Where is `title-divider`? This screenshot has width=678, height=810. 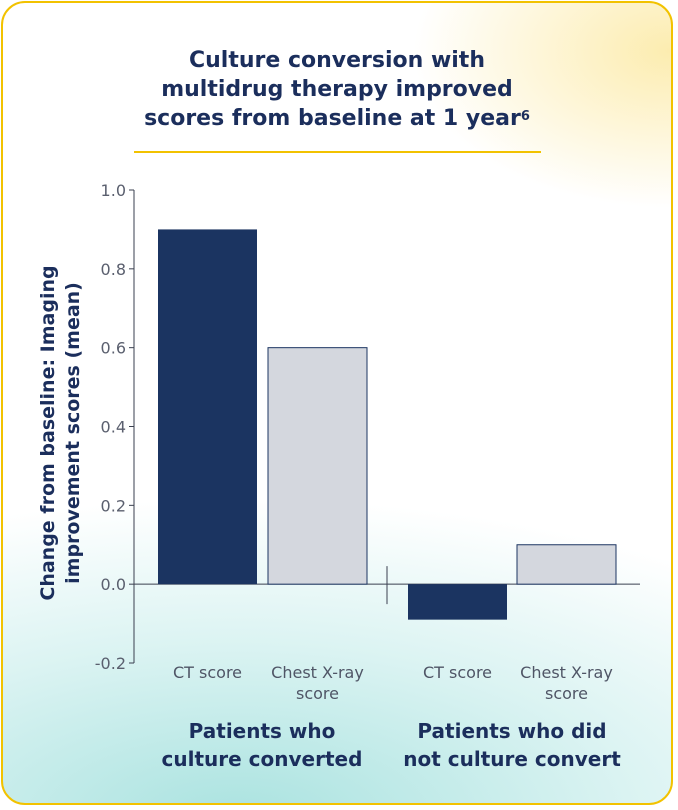
title-divider is located at coordinates (337, 152).